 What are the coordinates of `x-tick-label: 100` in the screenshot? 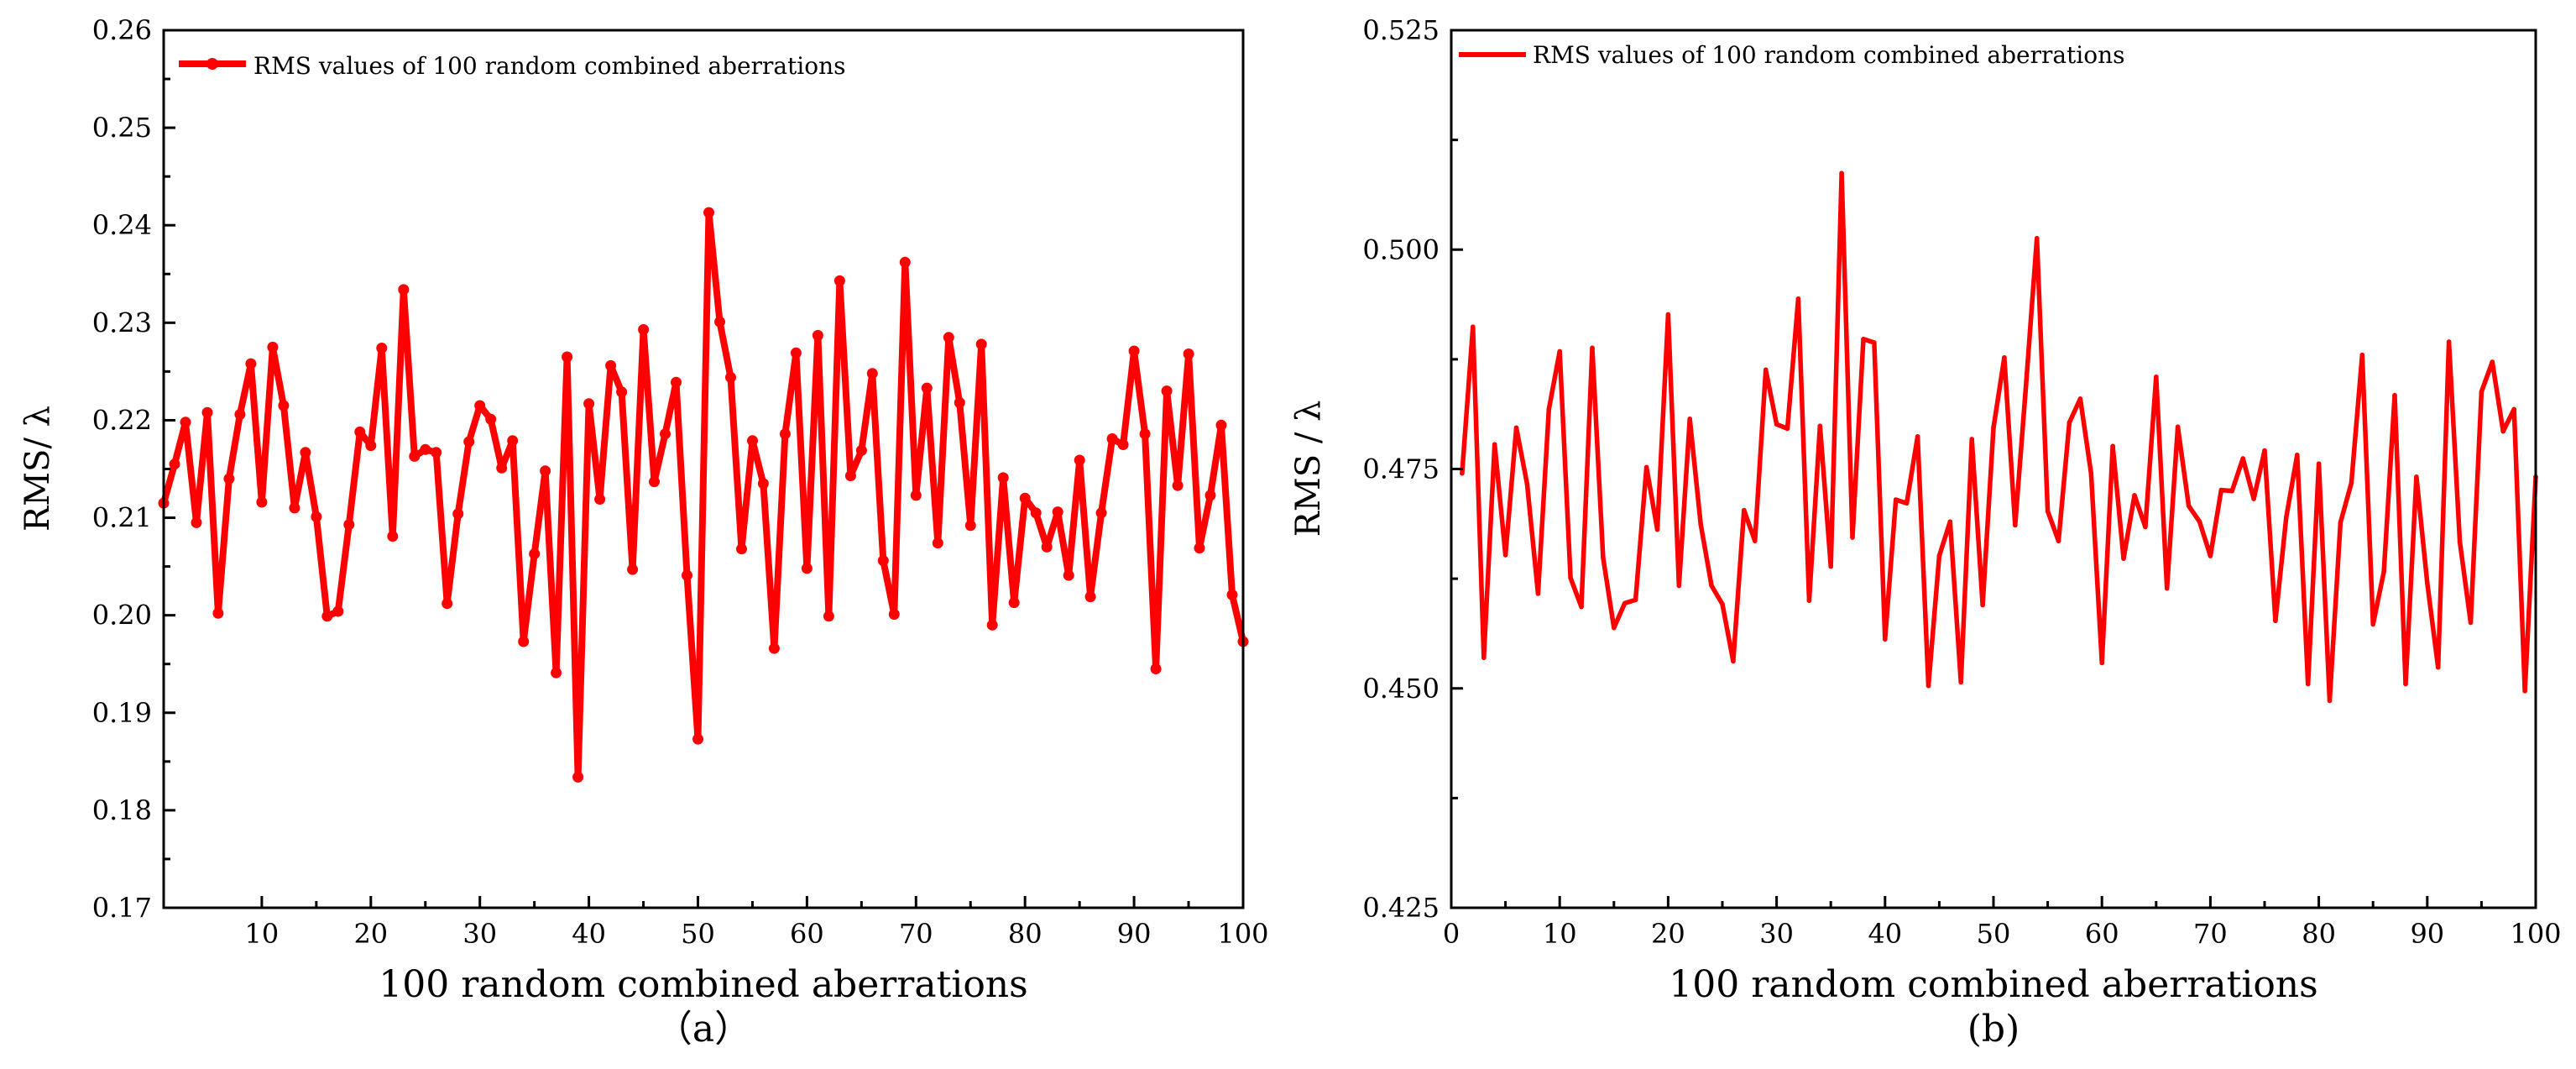 It's located at (1242, 934).